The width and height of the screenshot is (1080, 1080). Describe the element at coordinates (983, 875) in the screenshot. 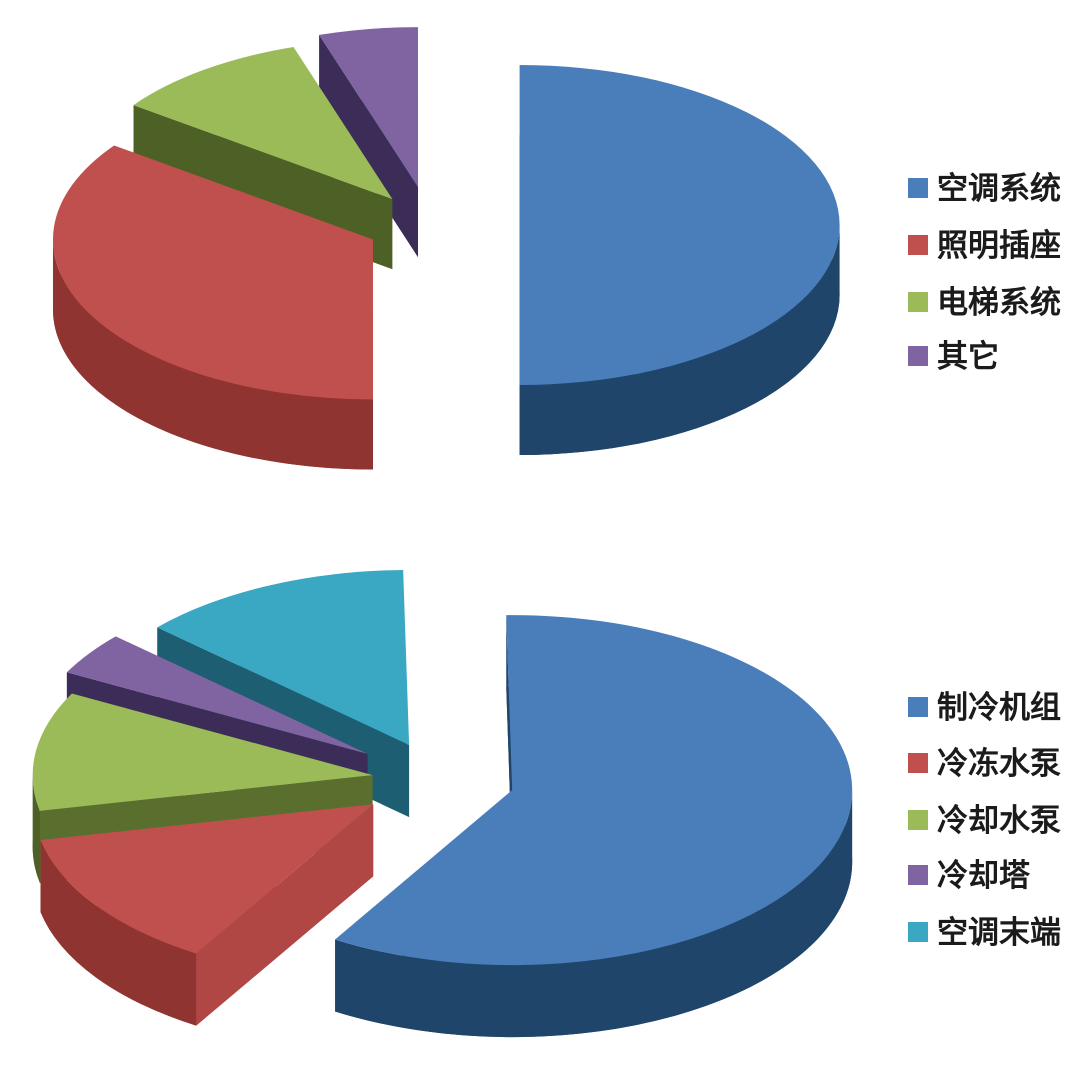

I see `legend-label: 冷却塔` at that location.